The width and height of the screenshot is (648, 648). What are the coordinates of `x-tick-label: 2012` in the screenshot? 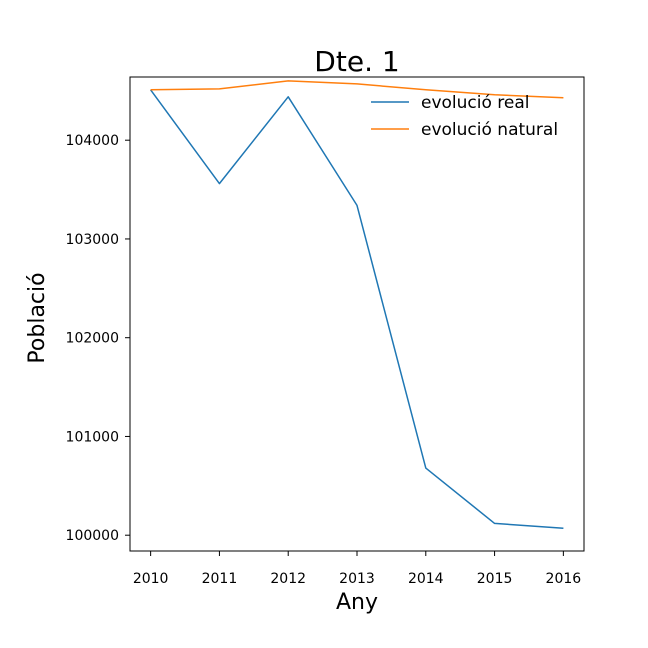 It's located at (288, 579).